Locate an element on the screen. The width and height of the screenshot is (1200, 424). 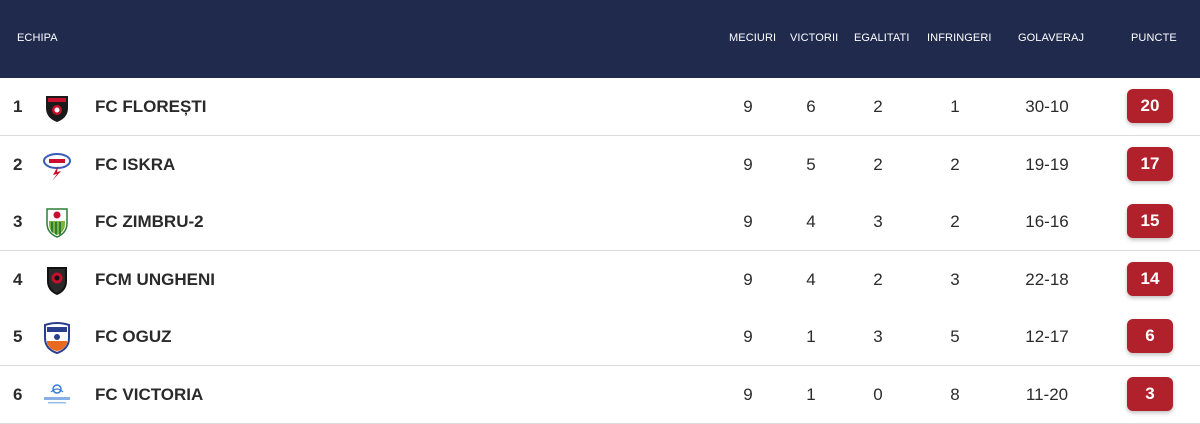
goals: 12-17 is located at coordinates (1047, 336).